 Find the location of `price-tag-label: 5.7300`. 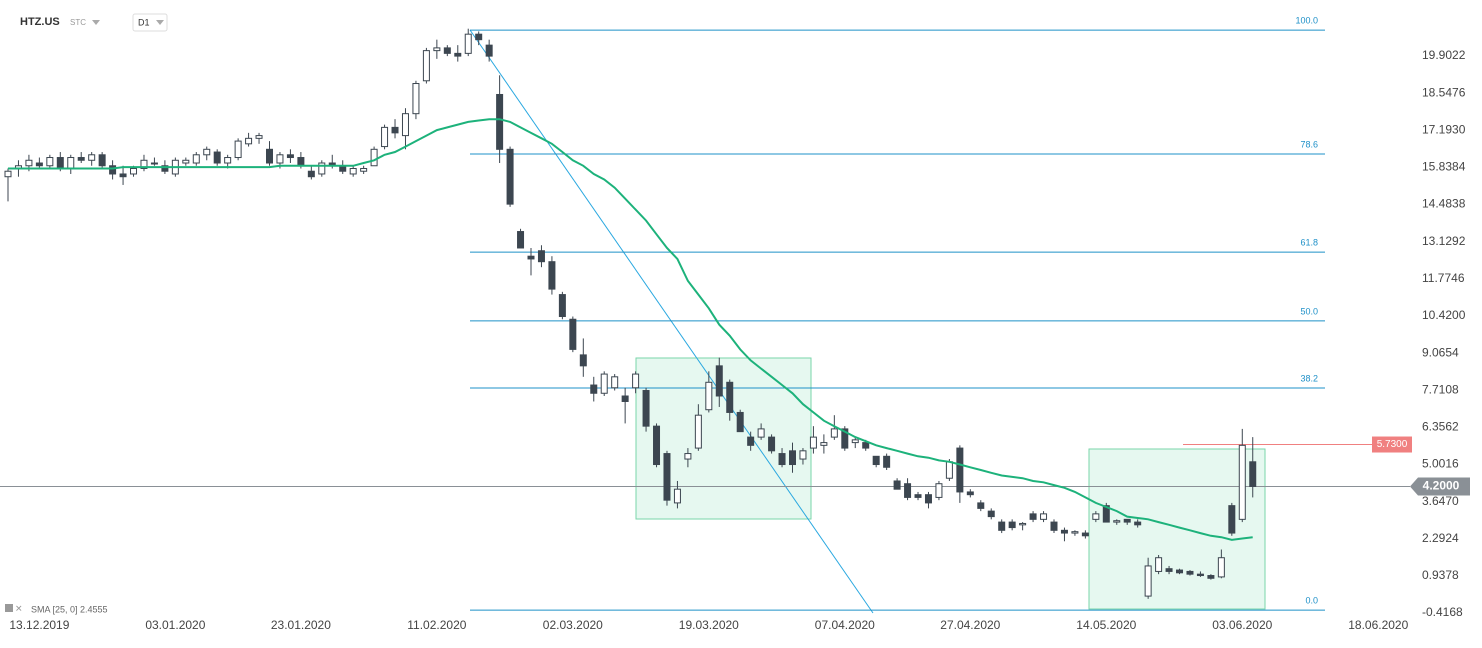

price-tag-label: 5.7300 is located at coordinates (1392, 444).